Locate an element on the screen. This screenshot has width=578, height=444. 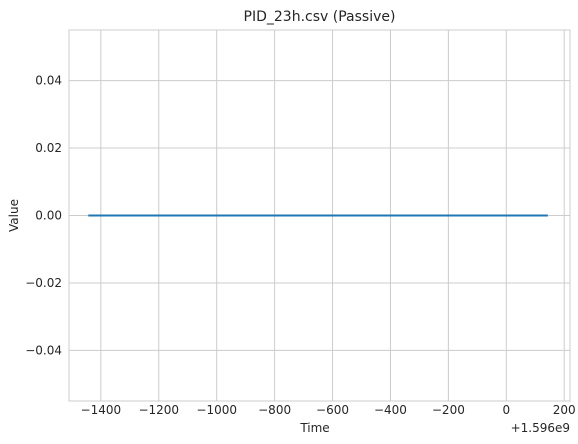
y-tick-label: 0.02 is located at coordinates (48, 148).